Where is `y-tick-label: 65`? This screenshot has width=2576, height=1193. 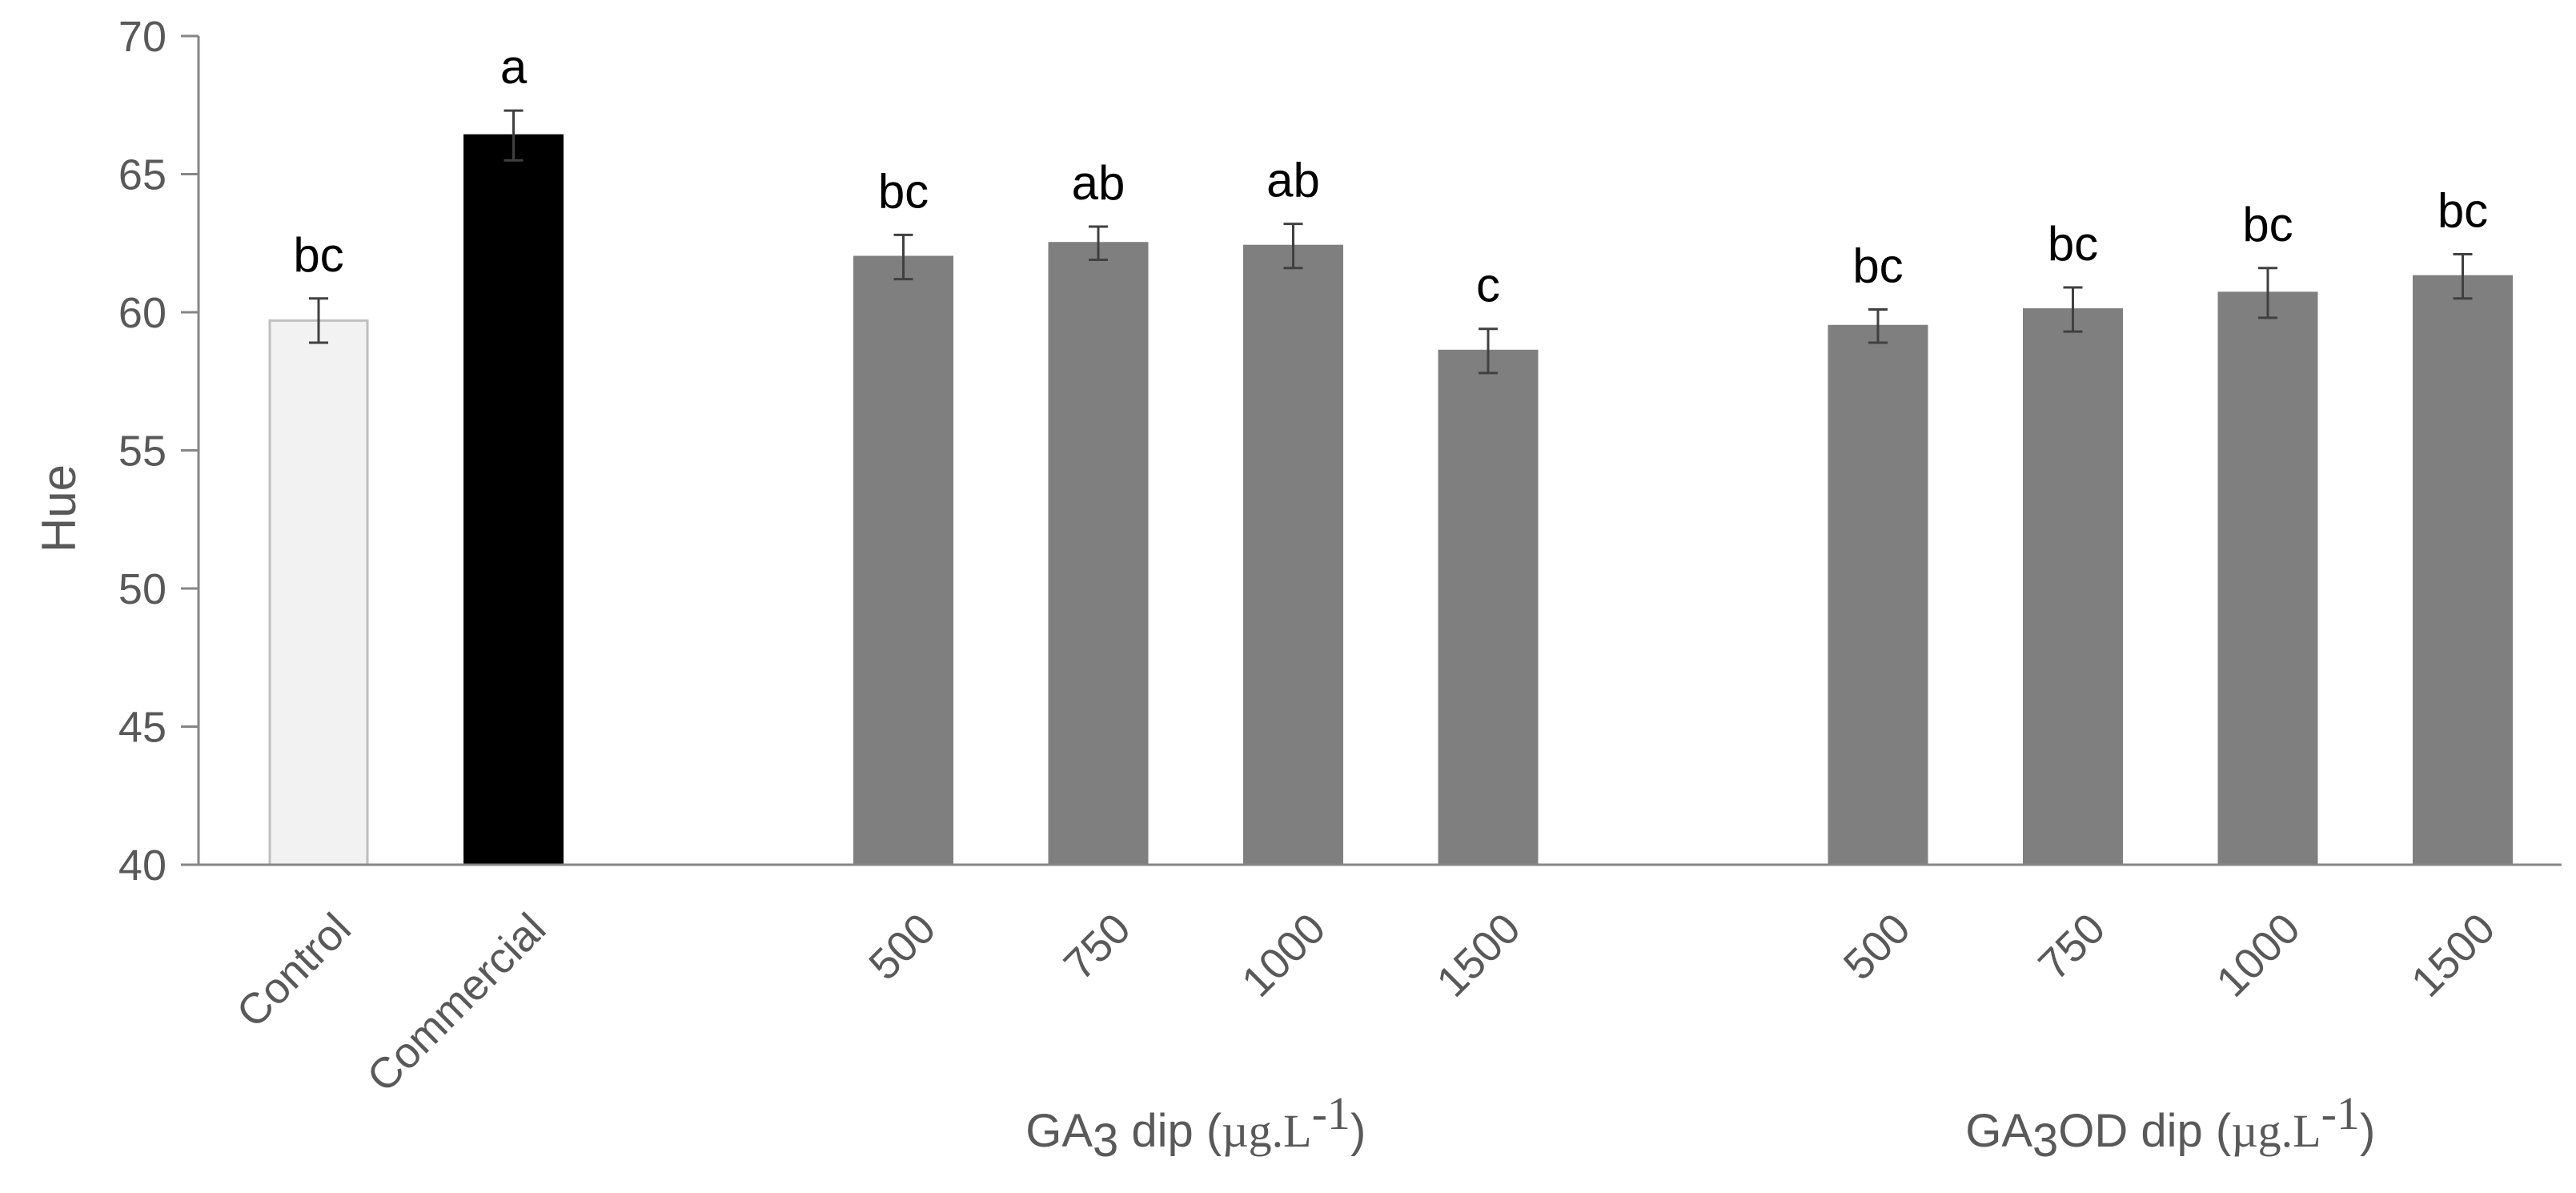 y-tick-label: 65 is located at coordinates (142, 175).